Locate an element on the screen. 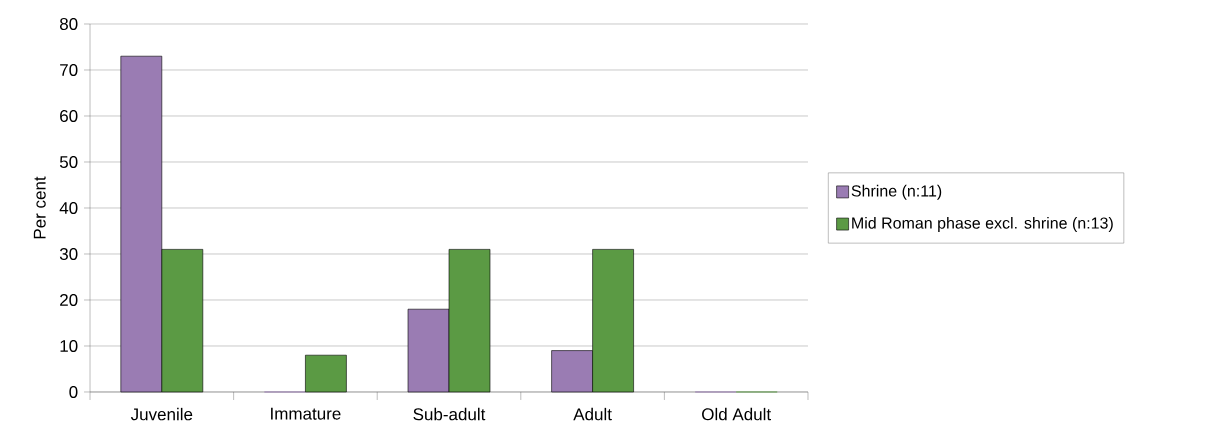 This screenshot has height=433, width=1220. legend-label: Mid Roman phase excl. shrine (n:13) is located at coordinates (982, 224).